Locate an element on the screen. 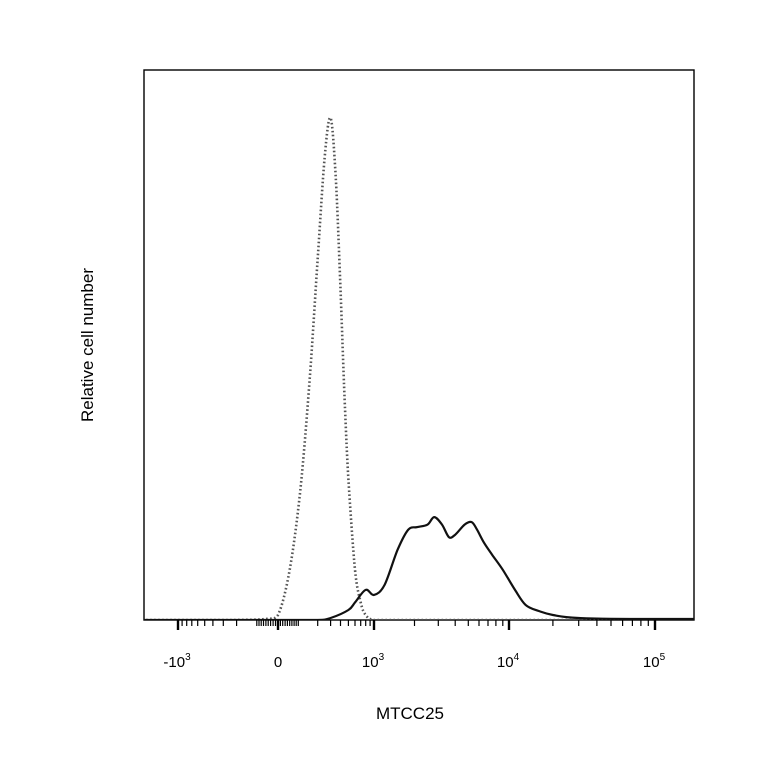 Image resolution: width=764 pixels, height=764 pixels. y-axis-title: Relative cell number is located at coordinates (87, 345).